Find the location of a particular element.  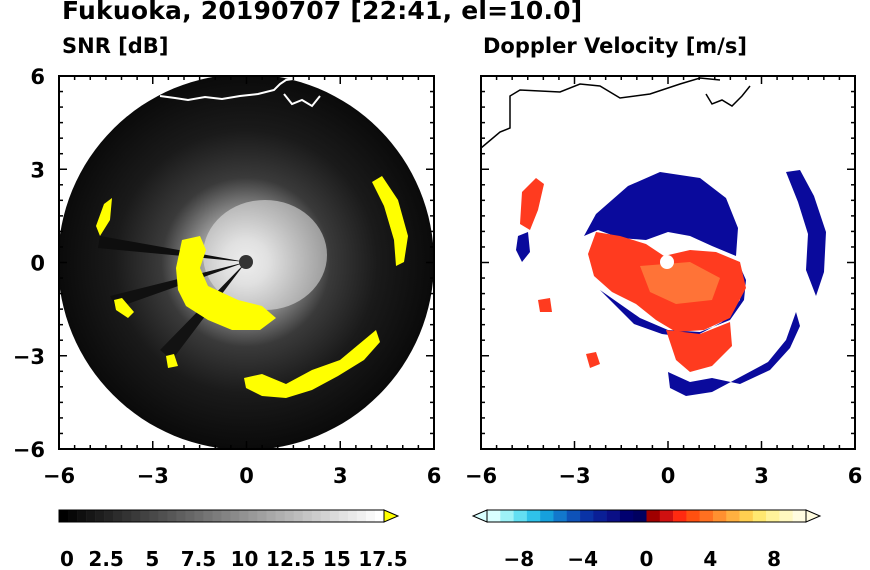

snr-colorbar-label: 15 is located at coordinates (337, 558).